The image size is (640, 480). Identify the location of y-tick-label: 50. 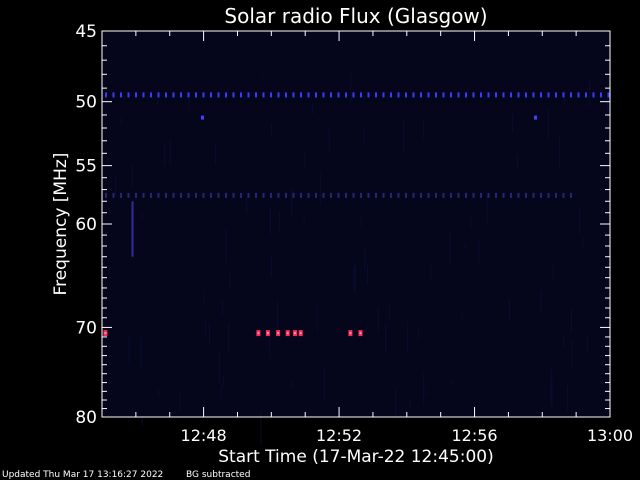
(86, 103).